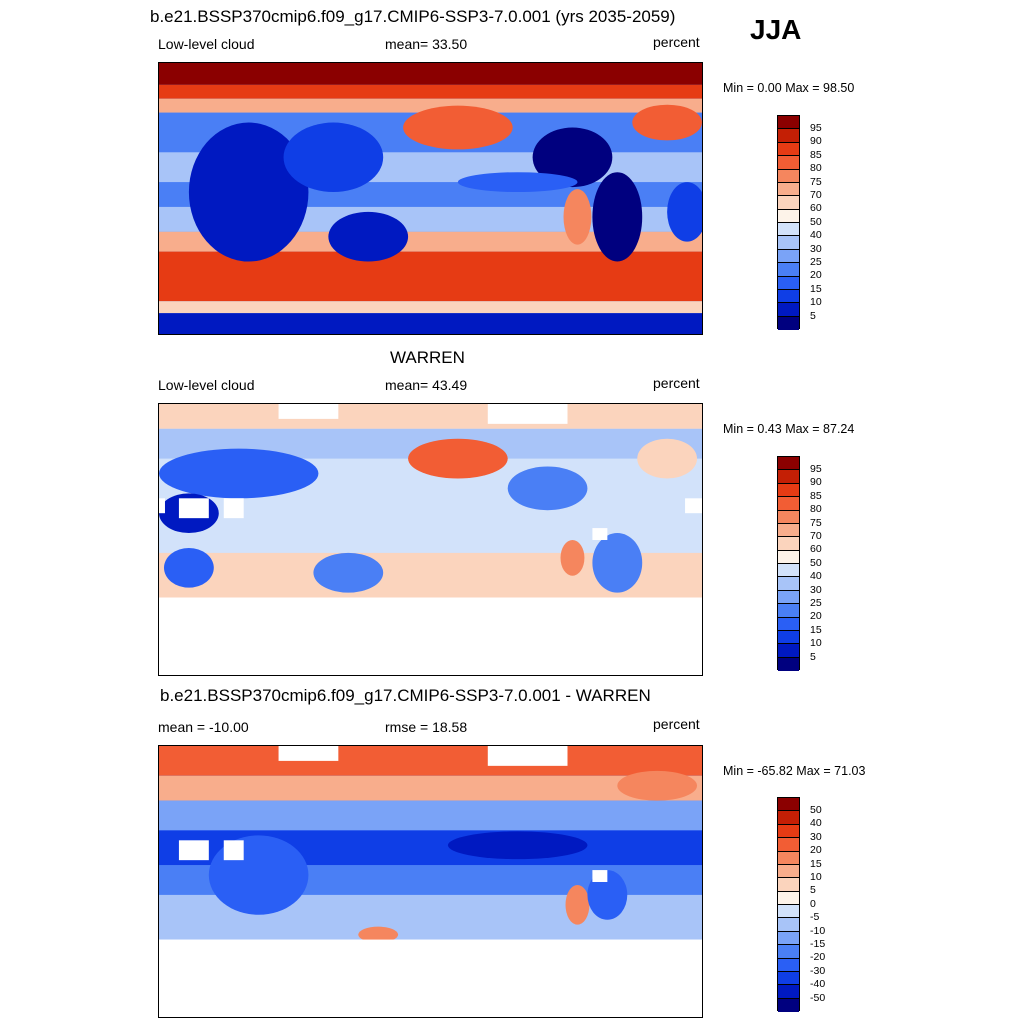 Image resolution: width=1024 pixels, height=1024 pixels. What do you see at coordinates (788, 563) in the screenshot?
I see `panel2-colorbar` at bounding box center [788, 563].